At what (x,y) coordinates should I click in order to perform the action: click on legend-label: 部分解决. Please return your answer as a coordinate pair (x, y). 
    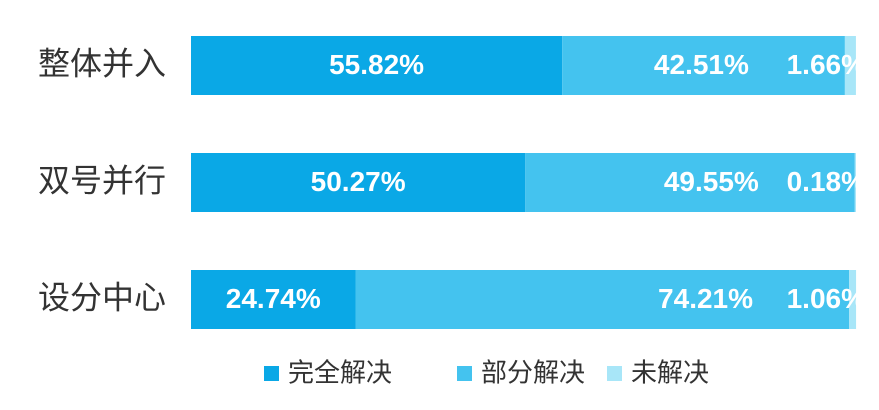
    Looking at the image, I should click on (533, 374).